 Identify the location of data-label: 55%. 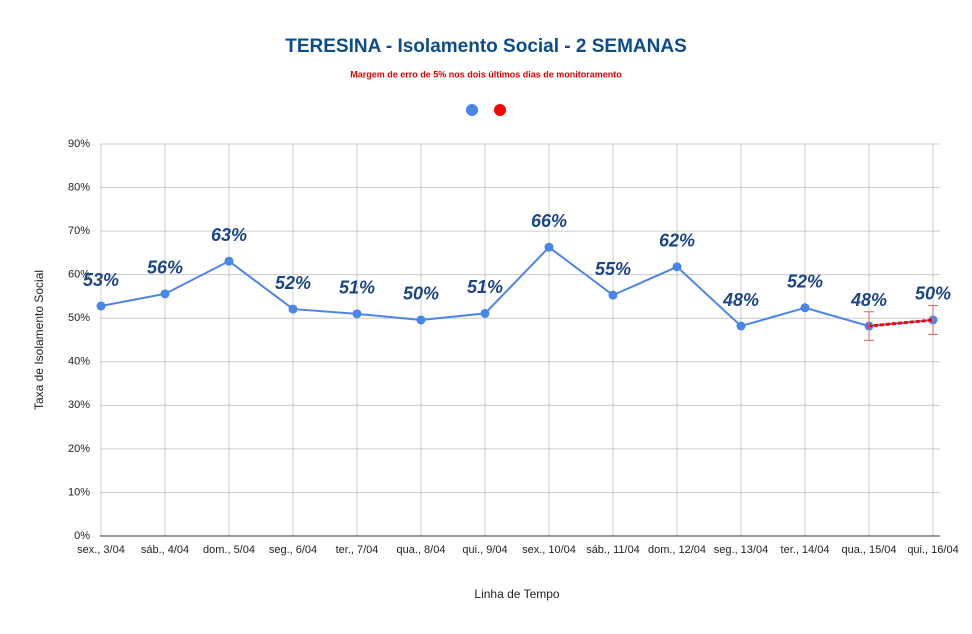
(613, 269).